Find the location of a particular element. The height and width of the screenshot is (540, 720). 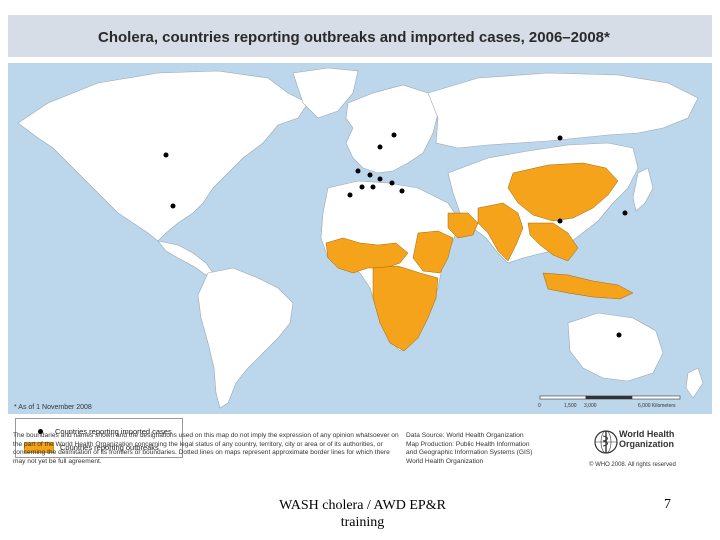

outbreak-middle-east is located at coordinates (463, 225).